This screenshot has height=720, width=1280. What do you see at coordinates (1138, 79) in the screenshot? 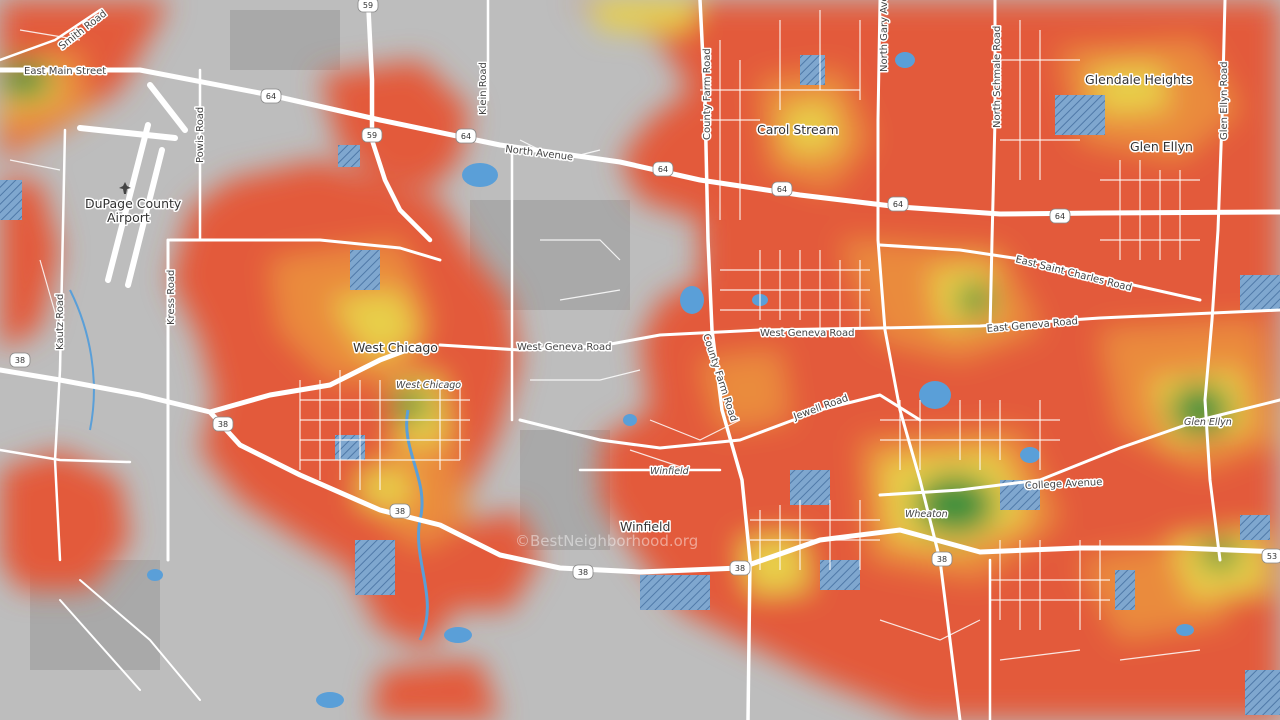
I see `city-label-glendale-heights: Glendale Heights` at bounding box center [1138, 79].